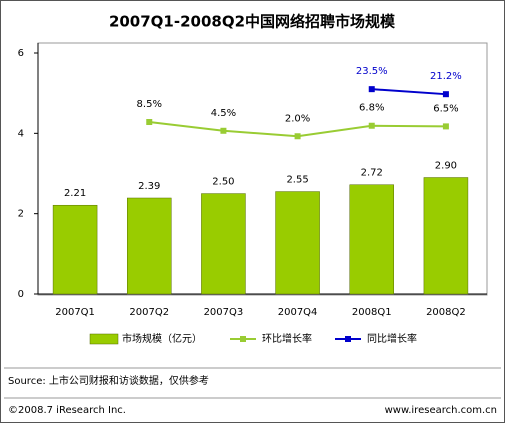 Image resolution: width=505 pixels, height=423 pixels. Describe the element at coordinates (149, 312) in the screenshot. I see `x-tick-label: 2007Q2` at that location.